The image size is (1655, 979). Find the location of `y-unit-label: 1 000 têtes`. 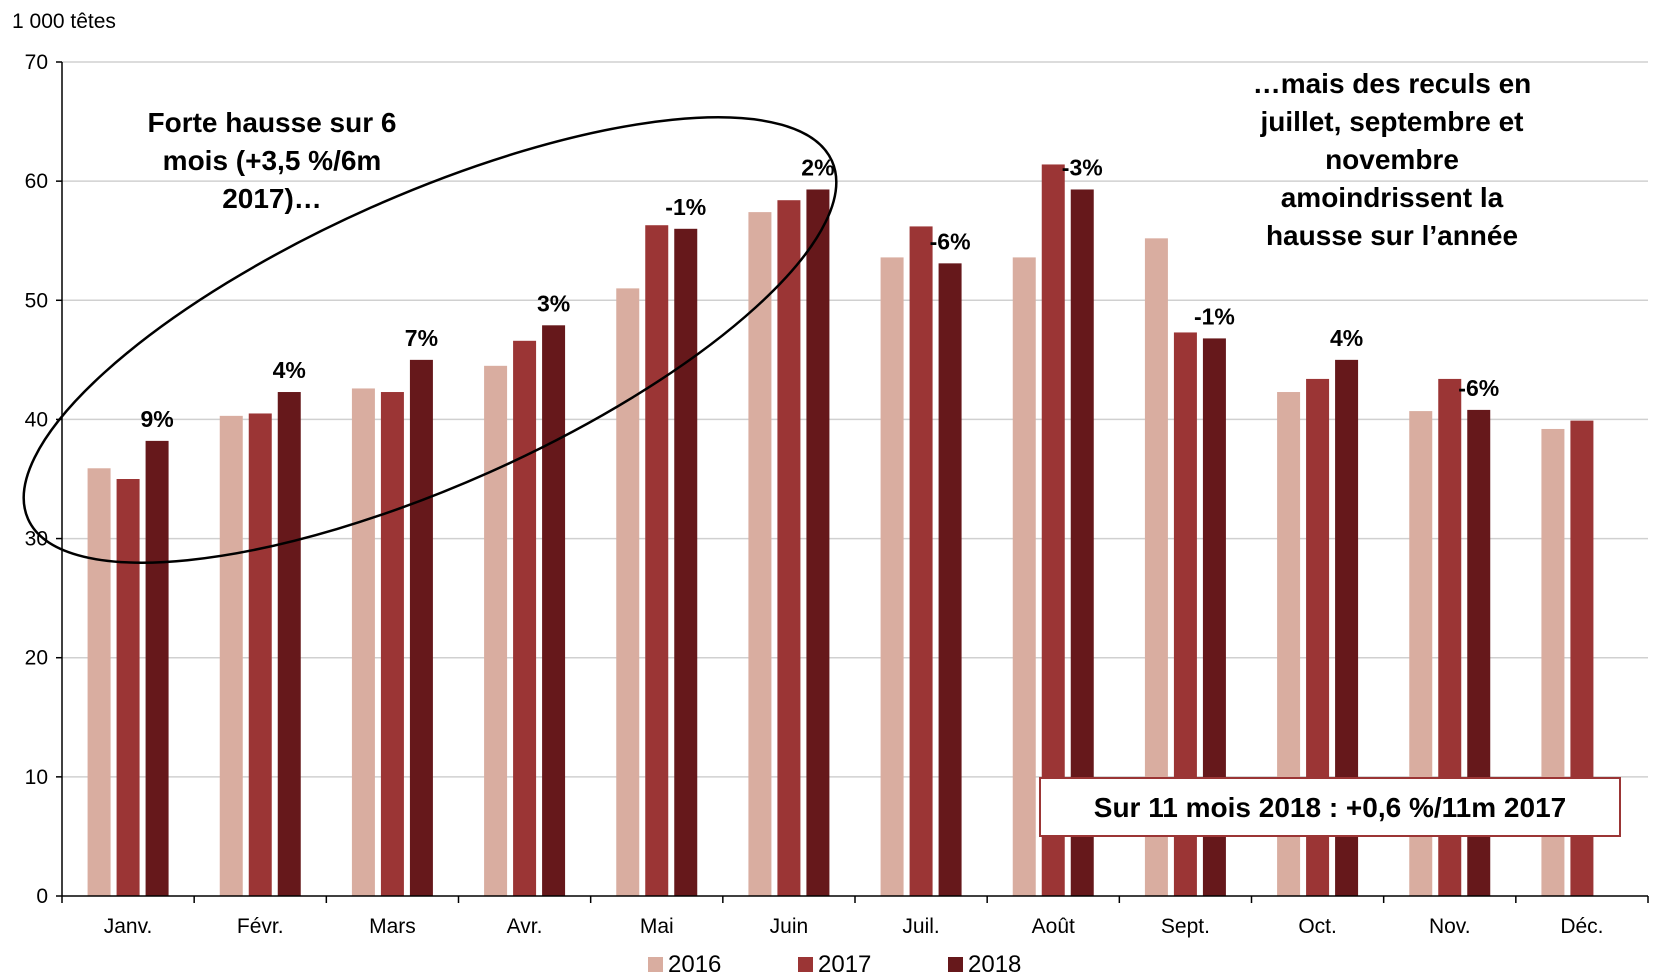

y-unit-label: 1 000 têtes is located at coordinates (64, 21).